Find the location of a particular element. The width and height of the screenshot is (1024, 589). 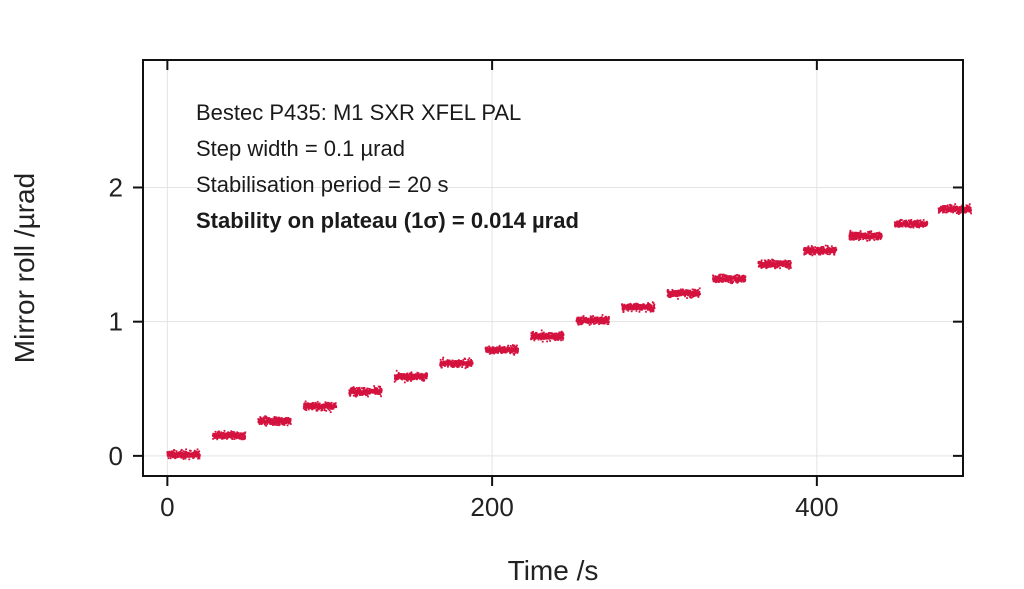

x-tick-label: 200 is located at coordinates (491, 507).